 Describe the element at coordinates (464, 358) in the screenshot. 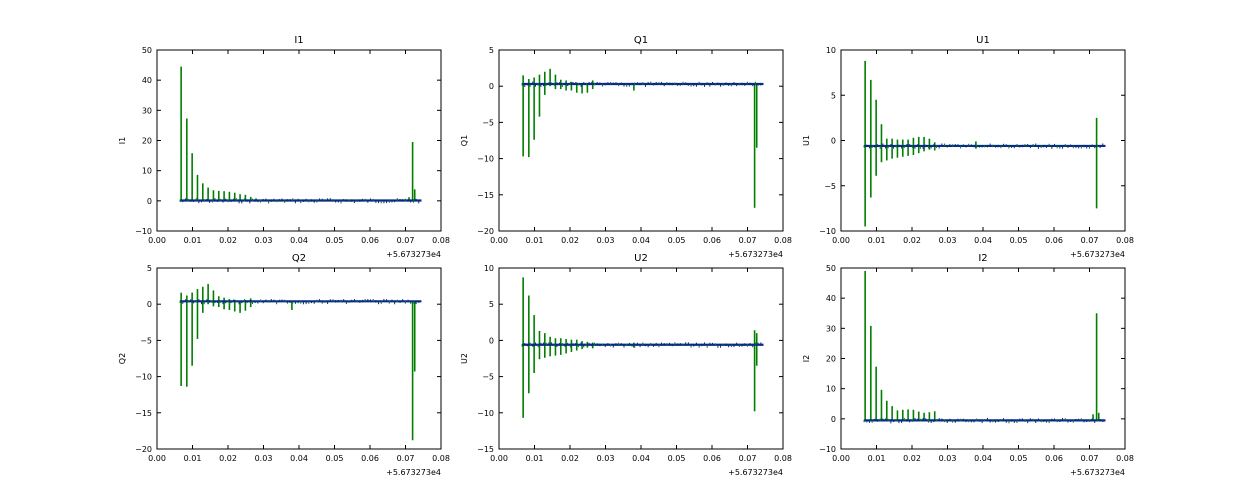

I see `y-axis-label: U2` at that location.